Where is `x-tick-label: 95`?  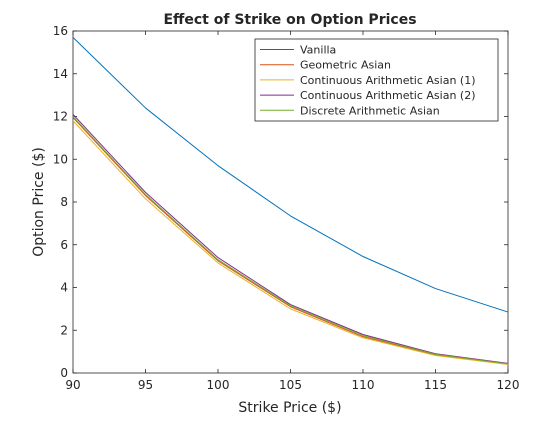
x-tick-label: 95 is located at coordinates (145, 385).